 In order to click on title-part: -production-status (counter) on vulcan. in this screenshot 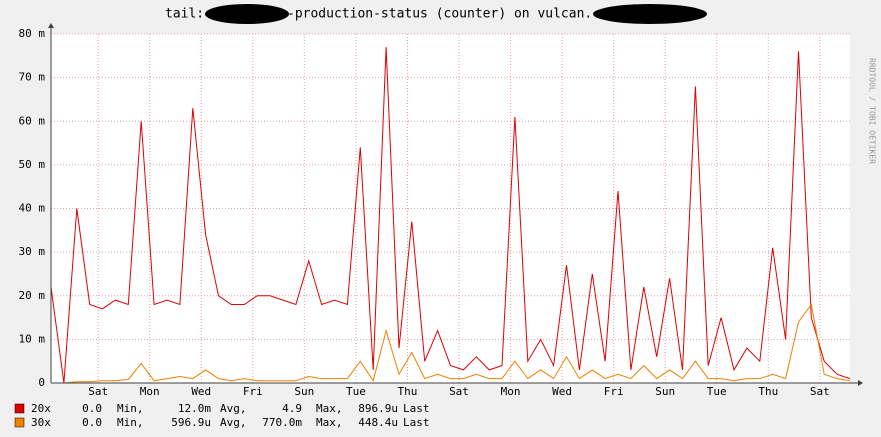, I will do `click(439, 14)`.